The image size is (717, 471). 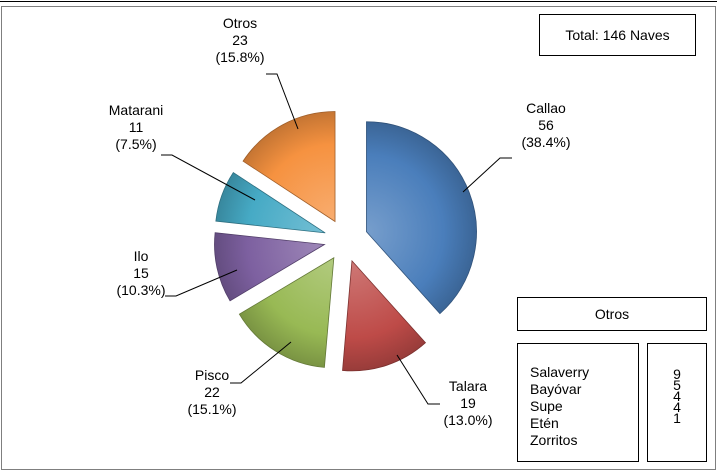 I want to click on total-box: Total: 146 Naves, so click(x=617, y=35).